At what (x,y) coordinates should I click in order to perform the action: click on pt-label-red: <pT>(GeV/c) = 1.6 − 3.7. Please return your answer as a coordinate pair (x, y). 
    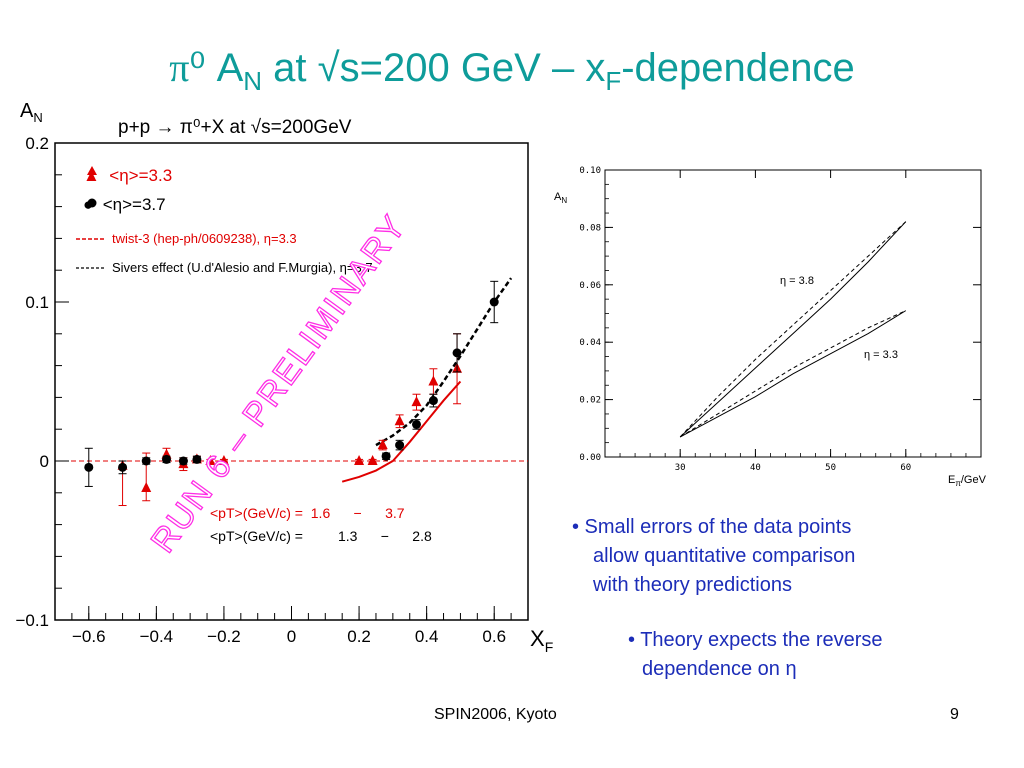
    Looking at the image, I should click on (307, 513).